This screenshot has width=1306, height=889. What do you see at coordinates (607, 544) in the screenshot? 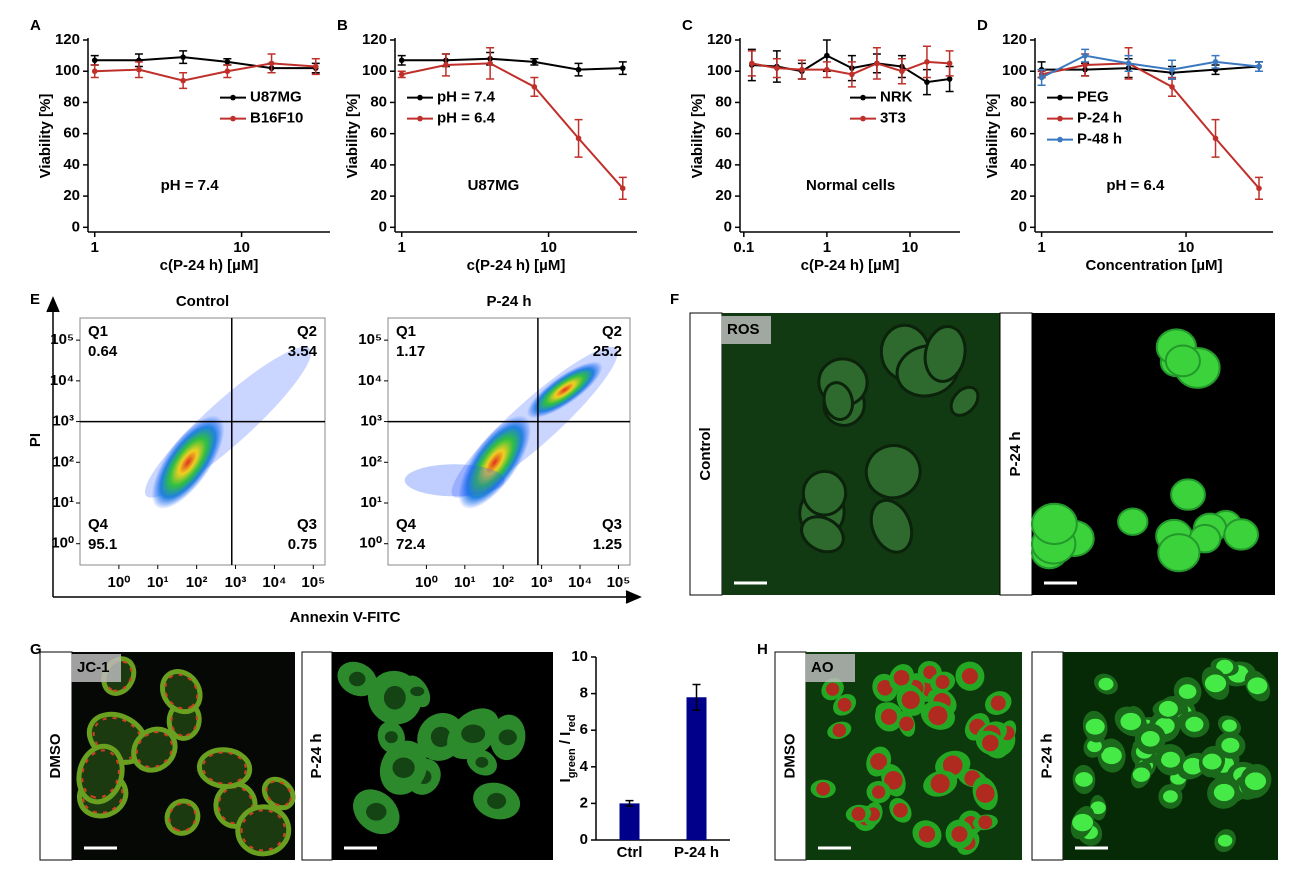
I see `quadrant-value: 1.25` at bounding box center [607, 544].